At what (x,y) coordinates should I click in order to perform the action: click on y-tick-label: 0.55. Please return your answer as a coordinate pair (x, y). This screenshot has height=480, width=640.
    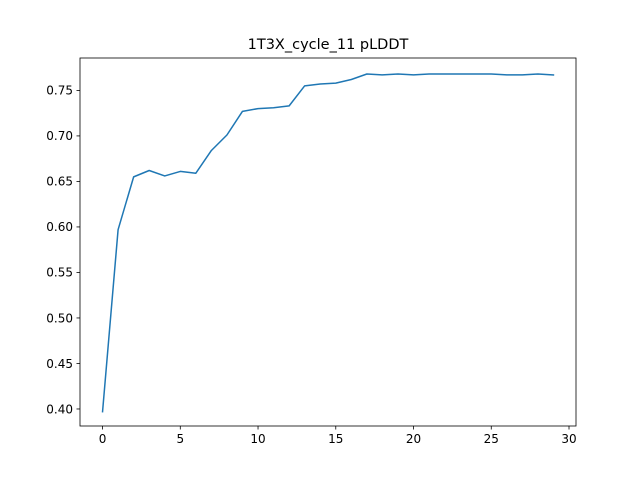
    Looking at the image, I should click on (59, 273).